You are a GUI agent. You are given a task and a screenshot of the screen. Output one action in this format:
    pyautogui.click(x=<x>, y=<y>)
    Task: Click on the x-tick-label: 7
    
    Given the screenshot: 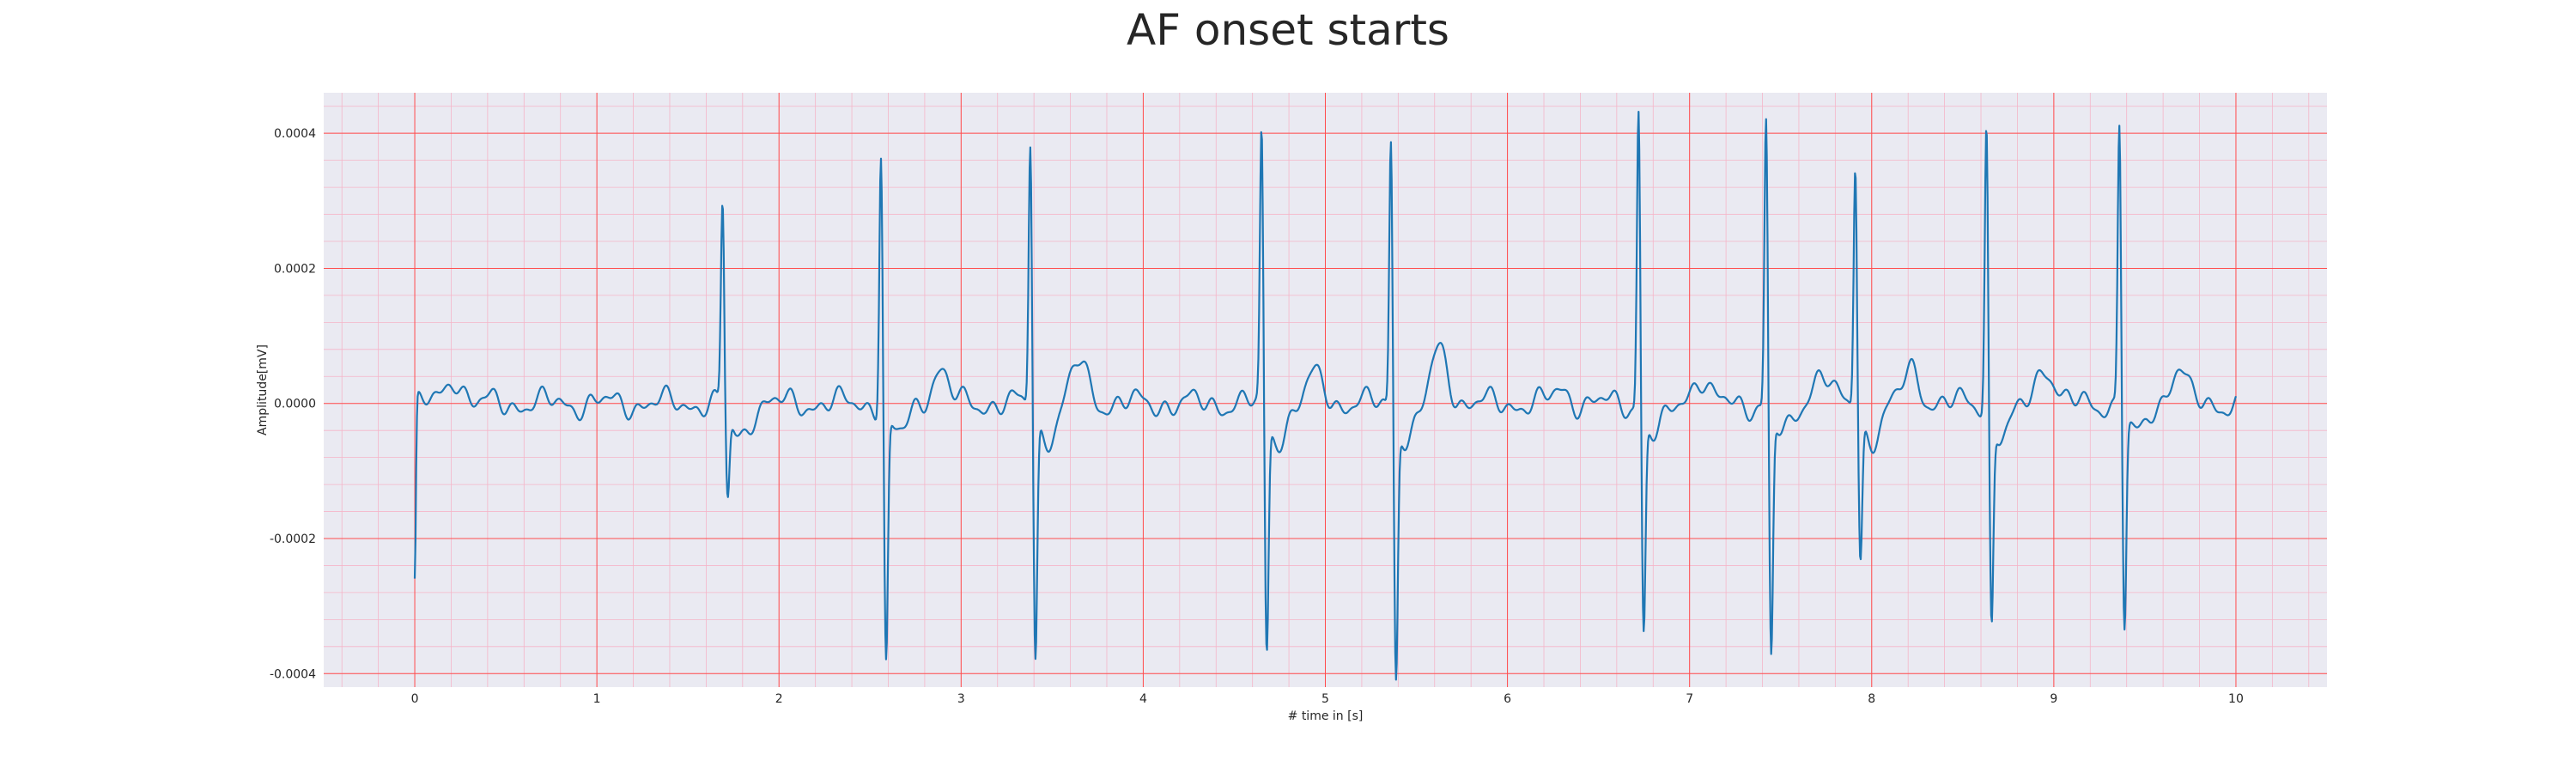 What is the action you would take?
    pyautogui.click(x=1689, y=699)
    